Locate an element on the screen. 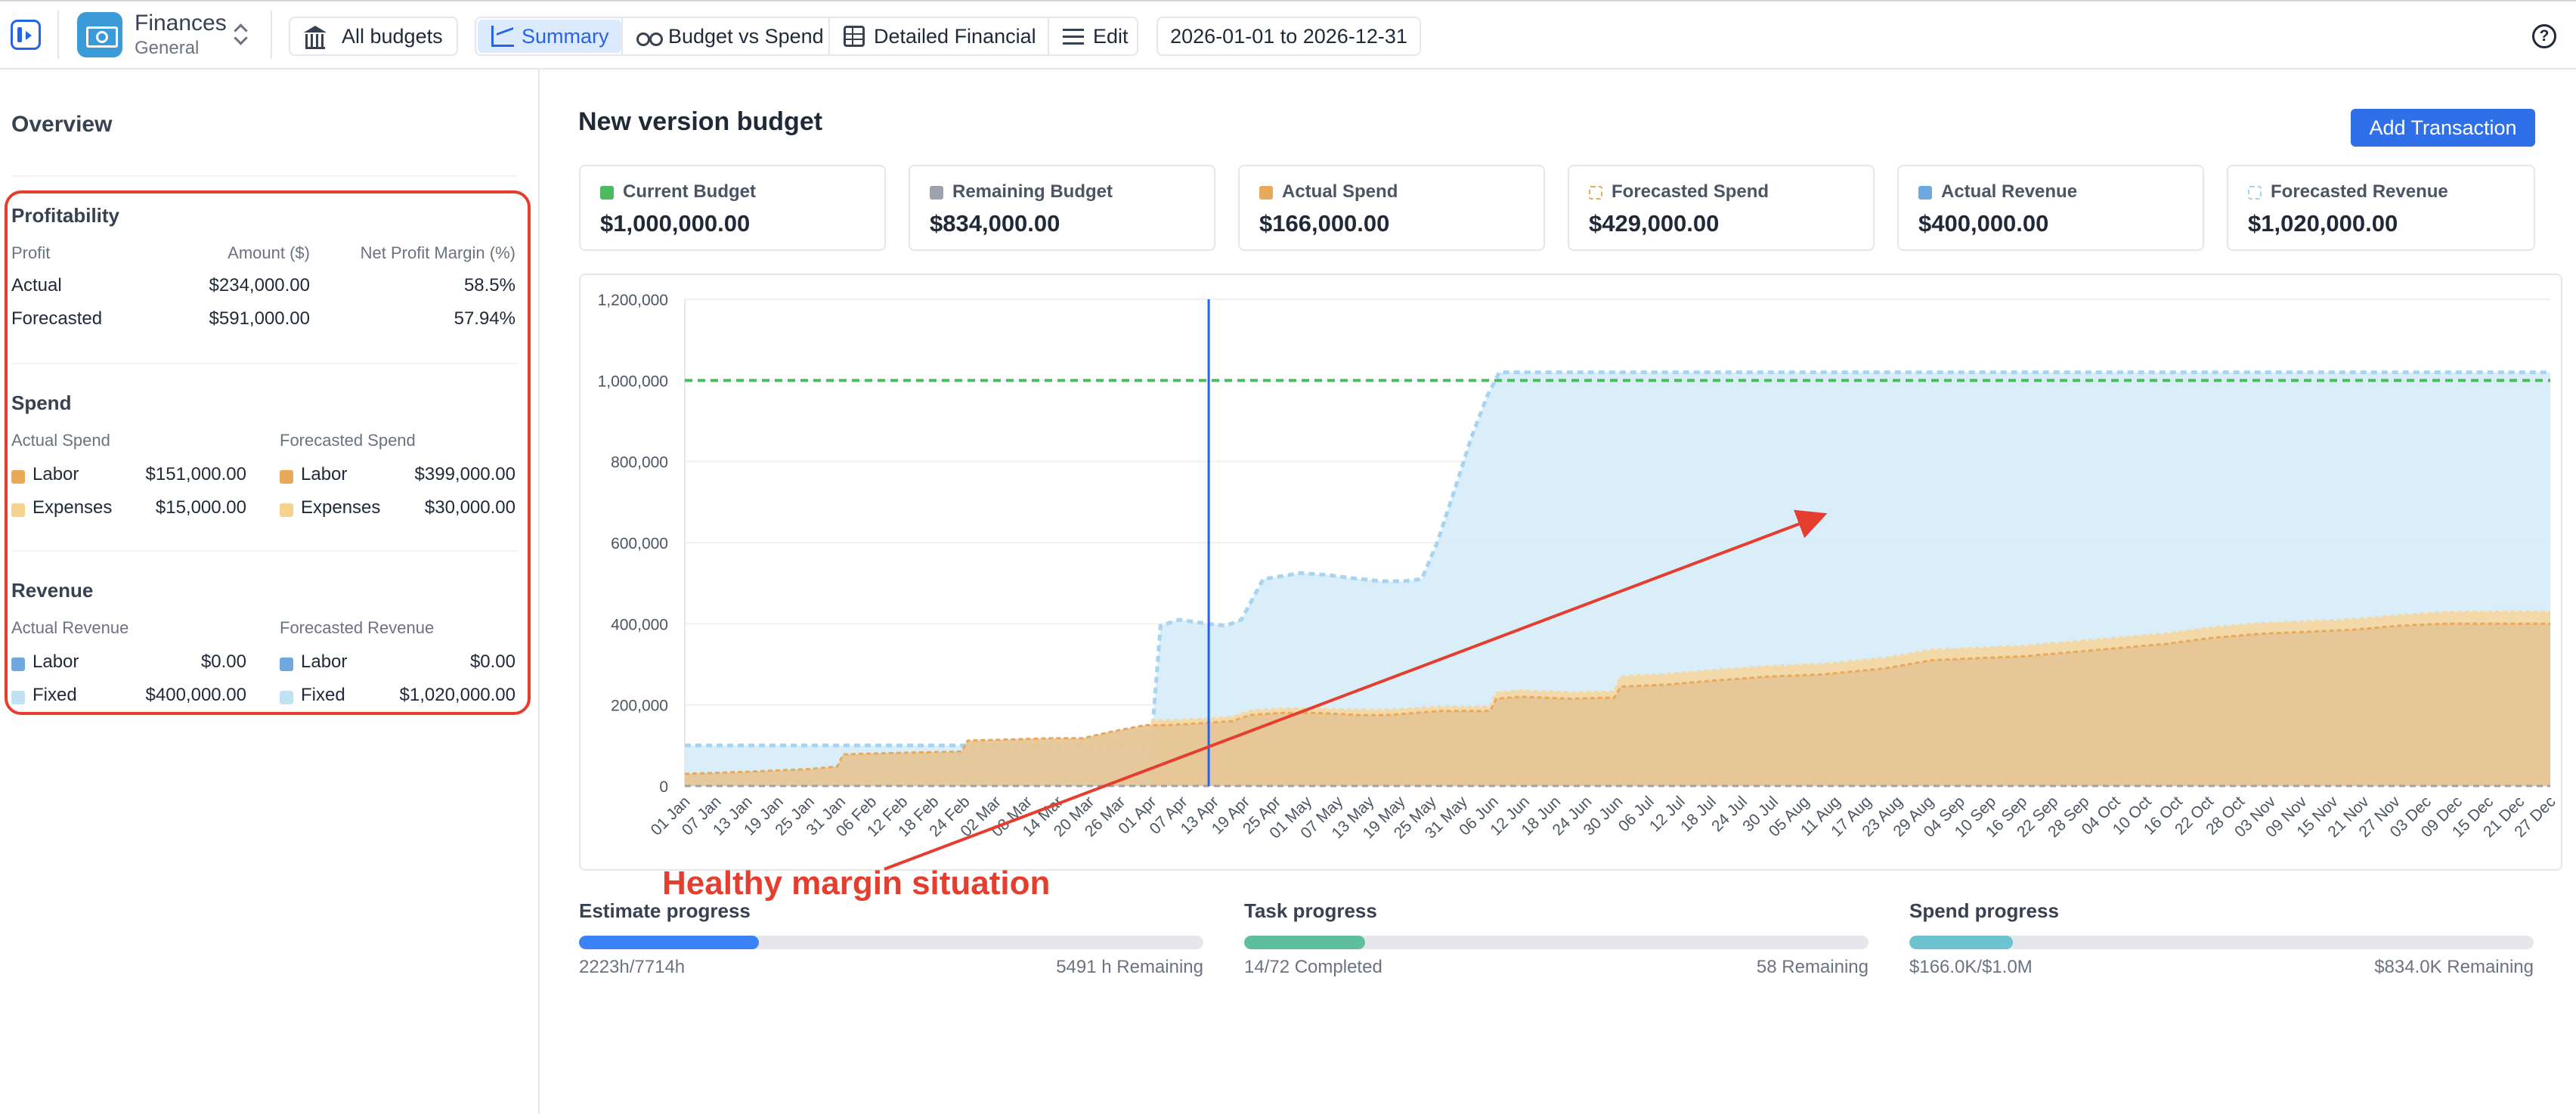  bank-icon is located at coordinates (315, 37).